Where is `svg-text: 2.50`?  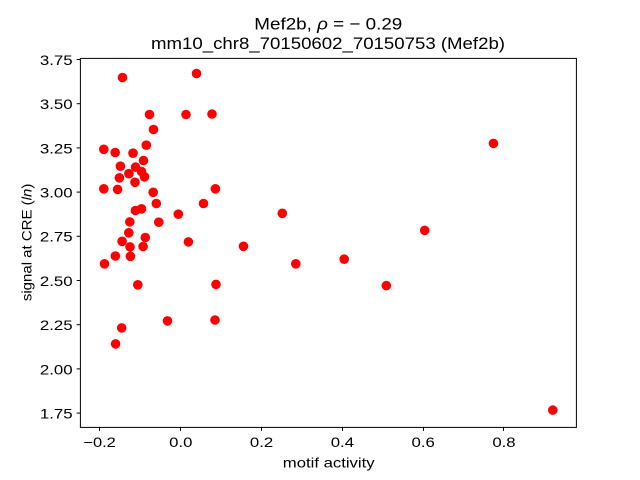
svg-text: 2.50 is located at coordinates (56, 281).